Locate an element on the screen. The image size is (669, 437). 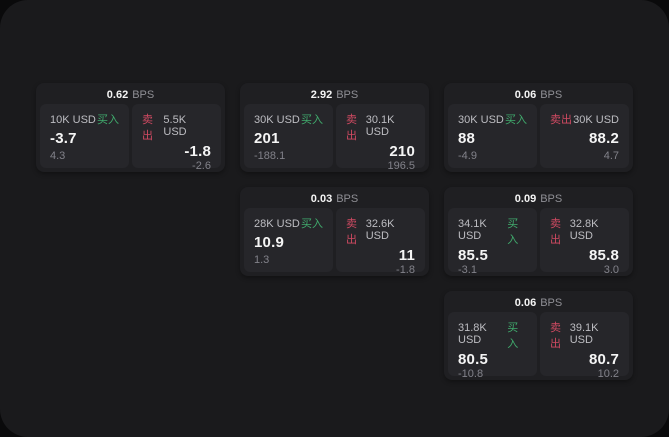
sell-delta: 4.7 is located at coordinates (611, 156).